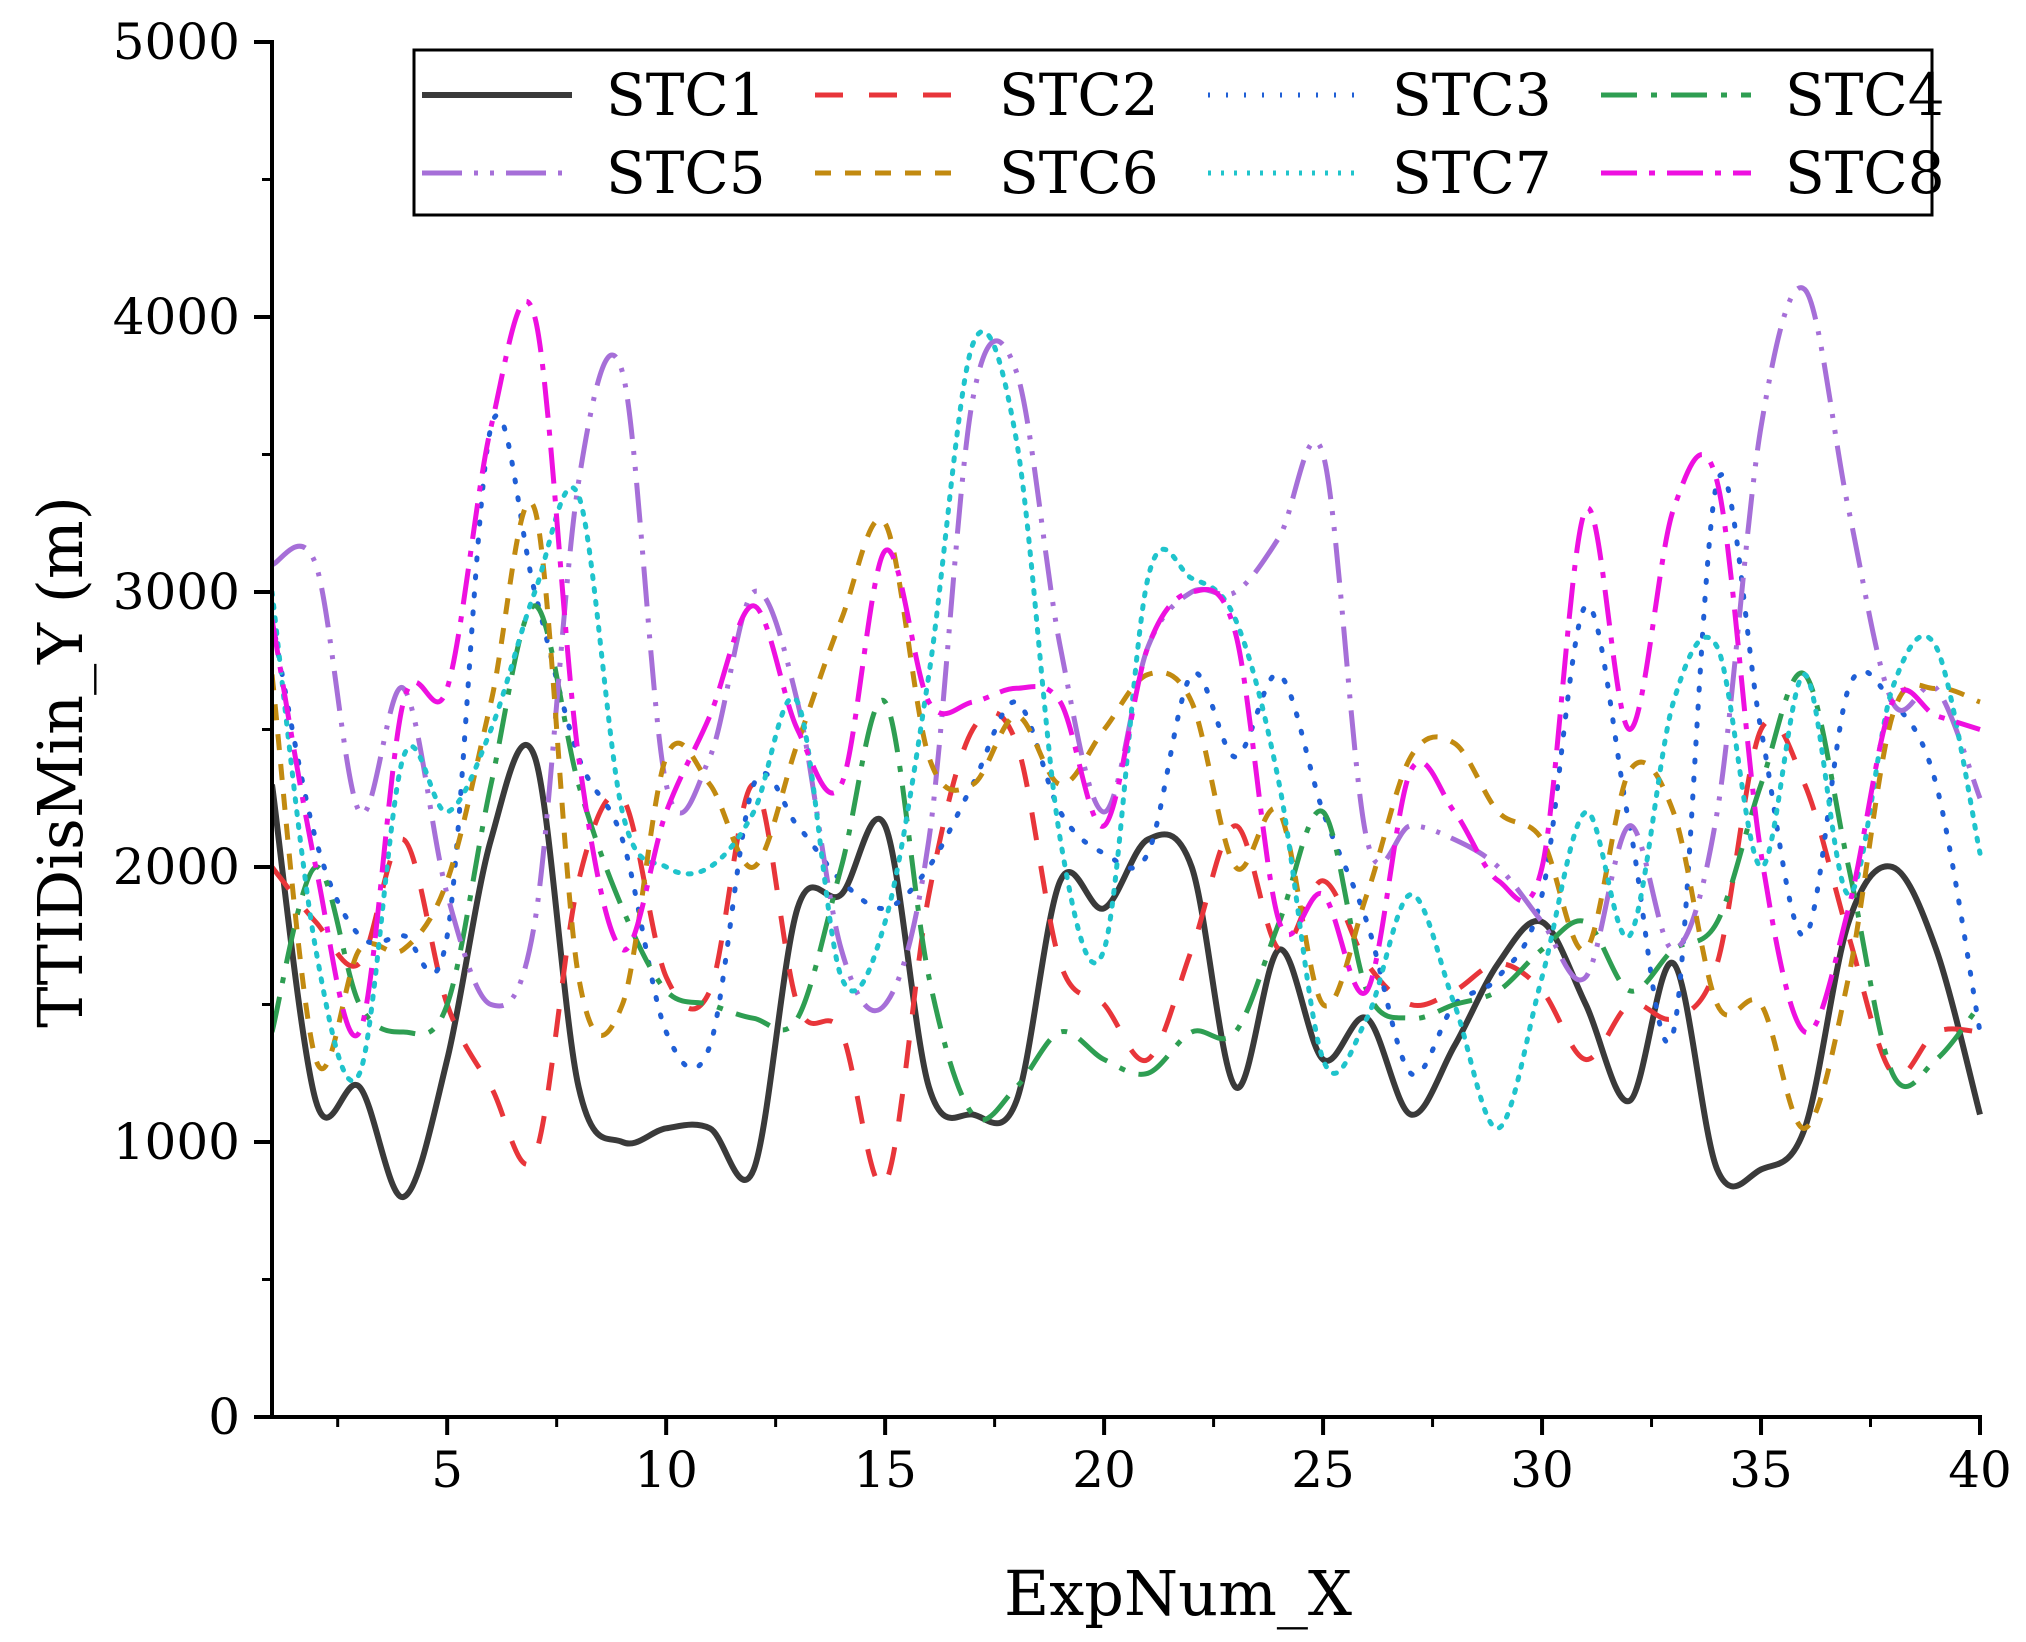 The image size is (2026, 1642). I want to click on legend-label-stc4: STC4, so click(1865, 95).